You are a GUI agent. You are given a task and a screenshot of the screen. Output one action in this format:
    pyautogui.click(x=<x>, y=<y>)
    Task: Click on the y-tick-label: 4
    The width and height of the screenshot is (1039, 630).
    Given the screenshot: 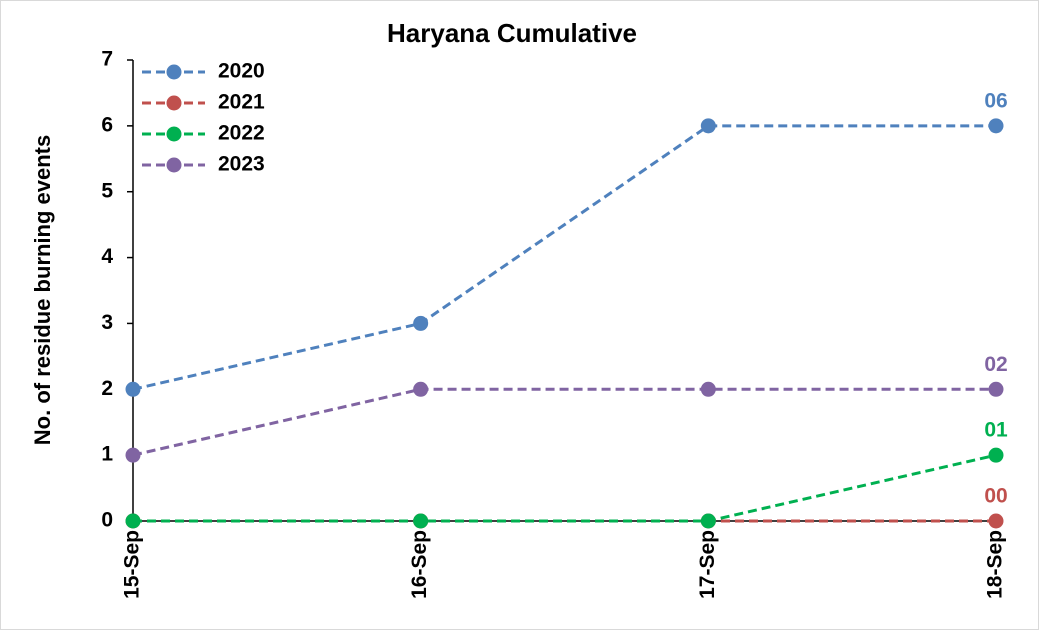 What is the action you would take?
    pyautogui.click(x=107, y=256)
    